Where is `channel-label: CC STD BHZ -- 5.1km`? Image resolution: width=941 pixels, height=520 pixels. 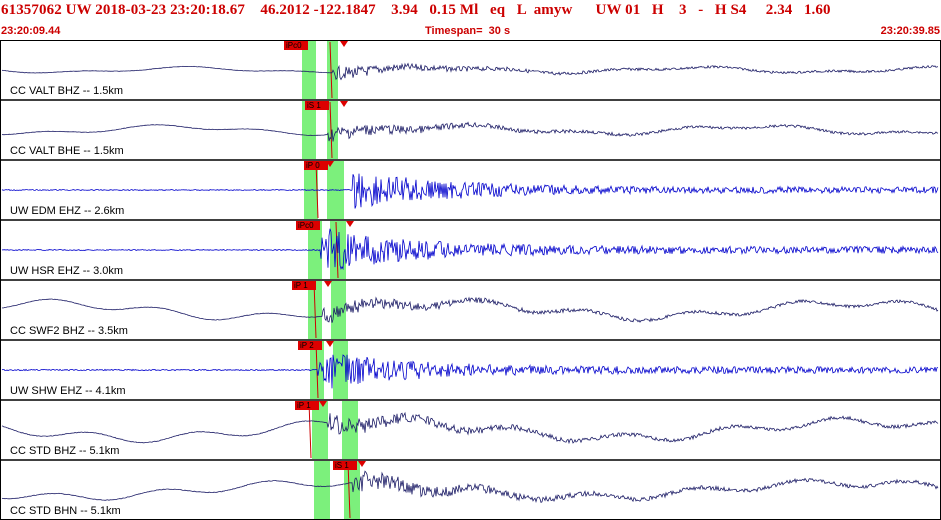
channel-label: CC STD BHZ -- 5.1km is located at coordinates (64, 451).